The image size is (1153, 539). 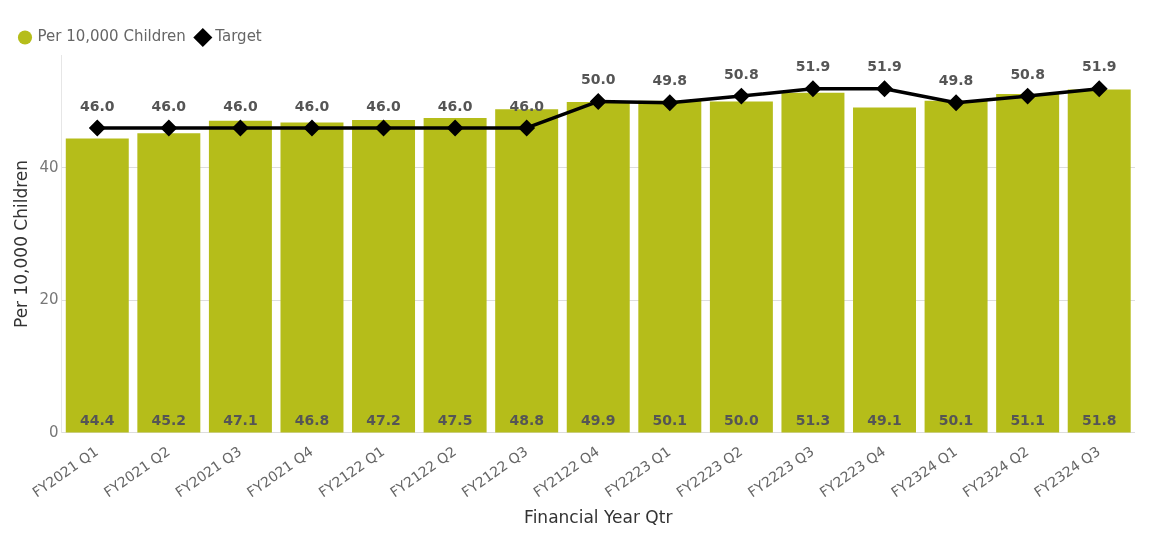 I want to click on data-label: 49.9, so click(x=598, y=420).